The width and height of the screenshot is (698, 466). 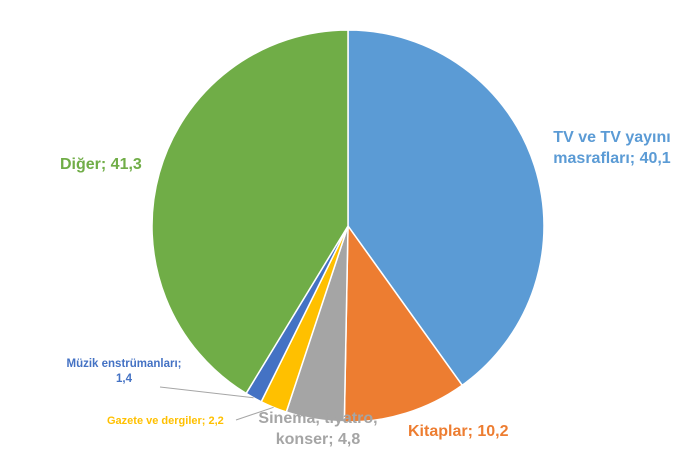 What do you see at coordinates (254, 413) in the screenshot?
I see `leader-line-gazete` at bounding box center [254, 413].